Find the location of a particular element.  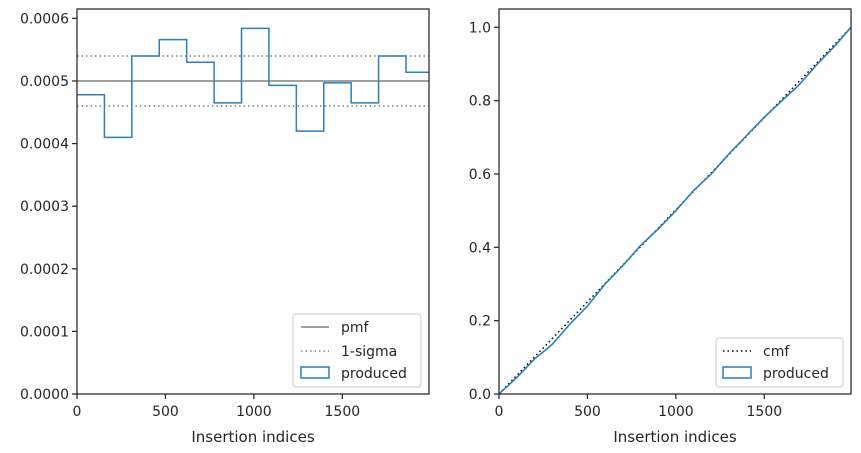

right-y-tick-label: 0.8 is located at coordinates (480, 102).